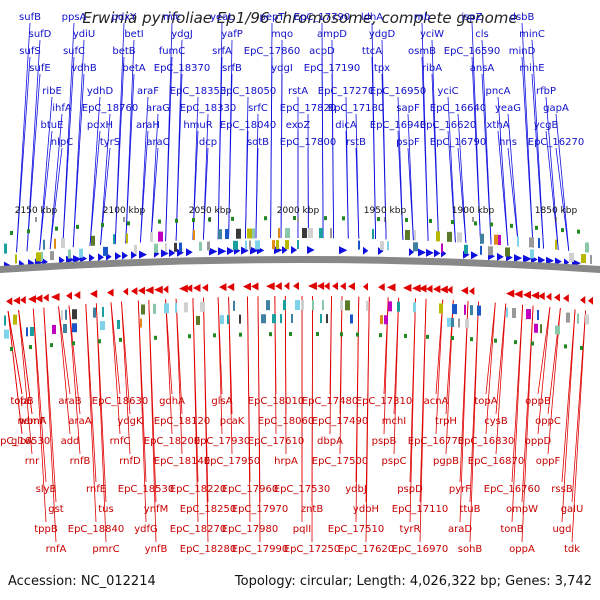 This screenshot has height=600, width=600. What do you see at coordinates (248, 125) in the screenshot?
I see `forward-gene-label: EpC_18040` at bounding box center [248, 125].